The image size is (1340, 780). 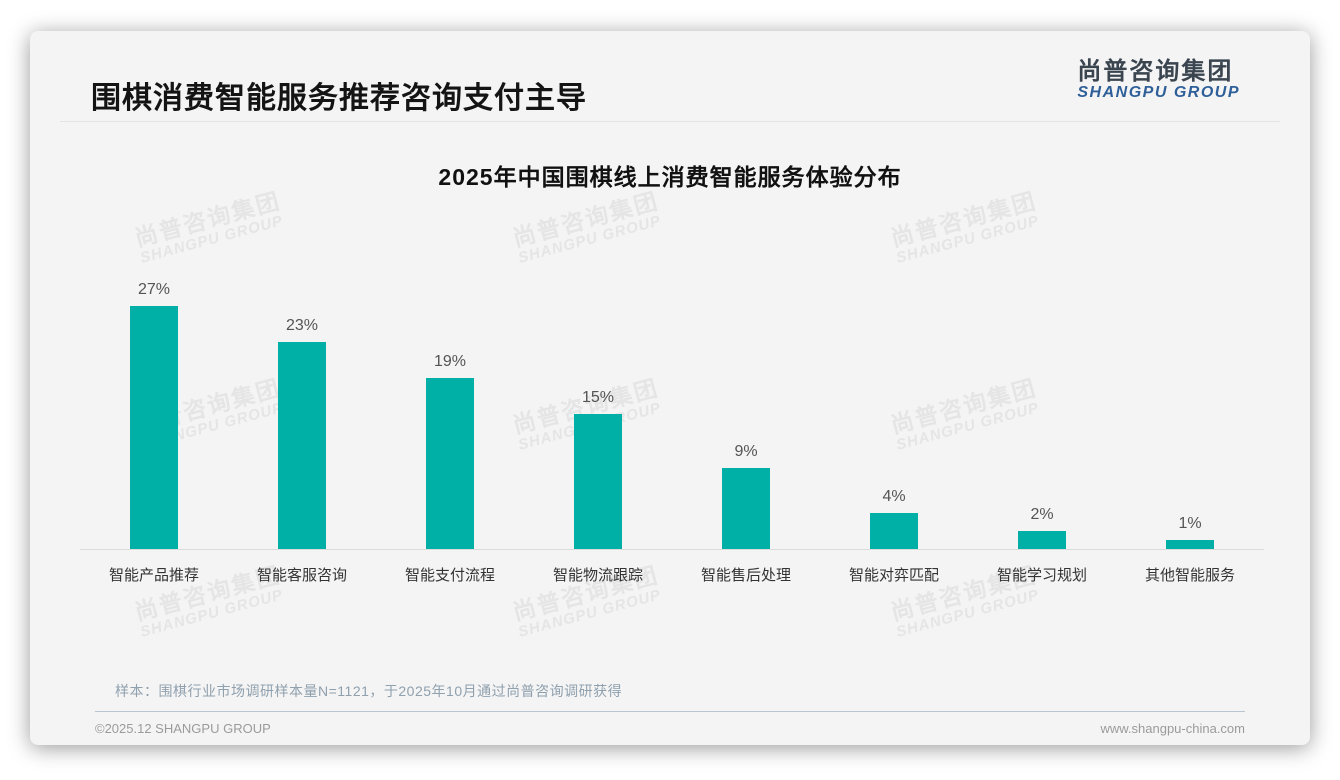 What do you see at coordinates (597, 575) in the screenshot?
I see `bar-category-label: 智能物流跟踪` at bounding box center [597, 575].